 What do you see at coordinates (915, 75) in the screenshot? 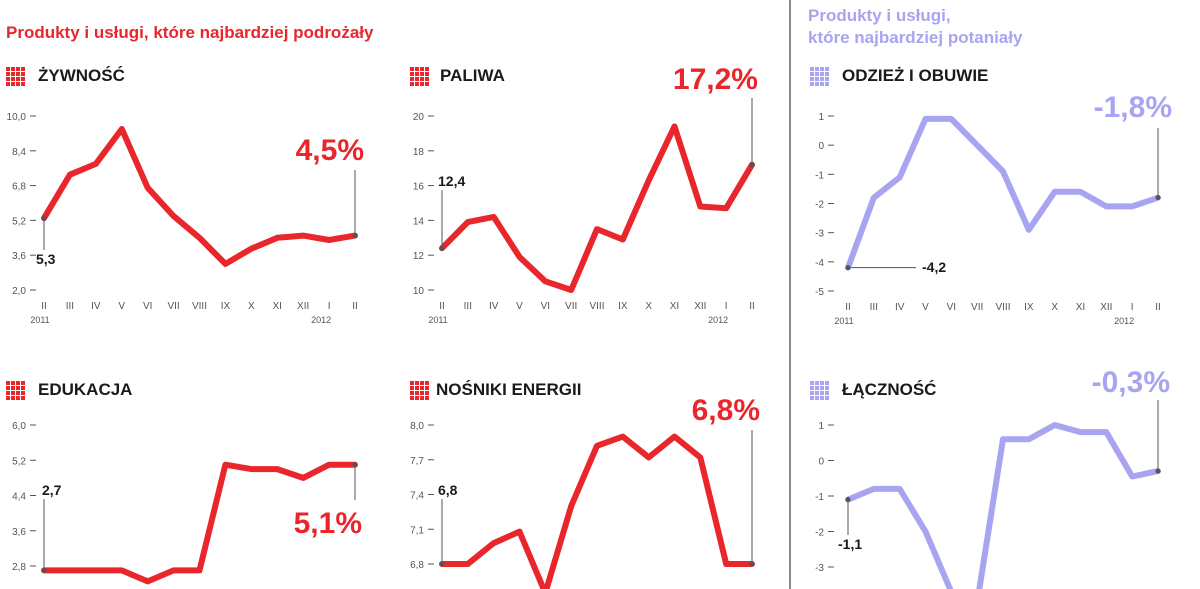
I see `chart-title: ODZIEŻ I OBUWIE` at bounding box center [915, 75].